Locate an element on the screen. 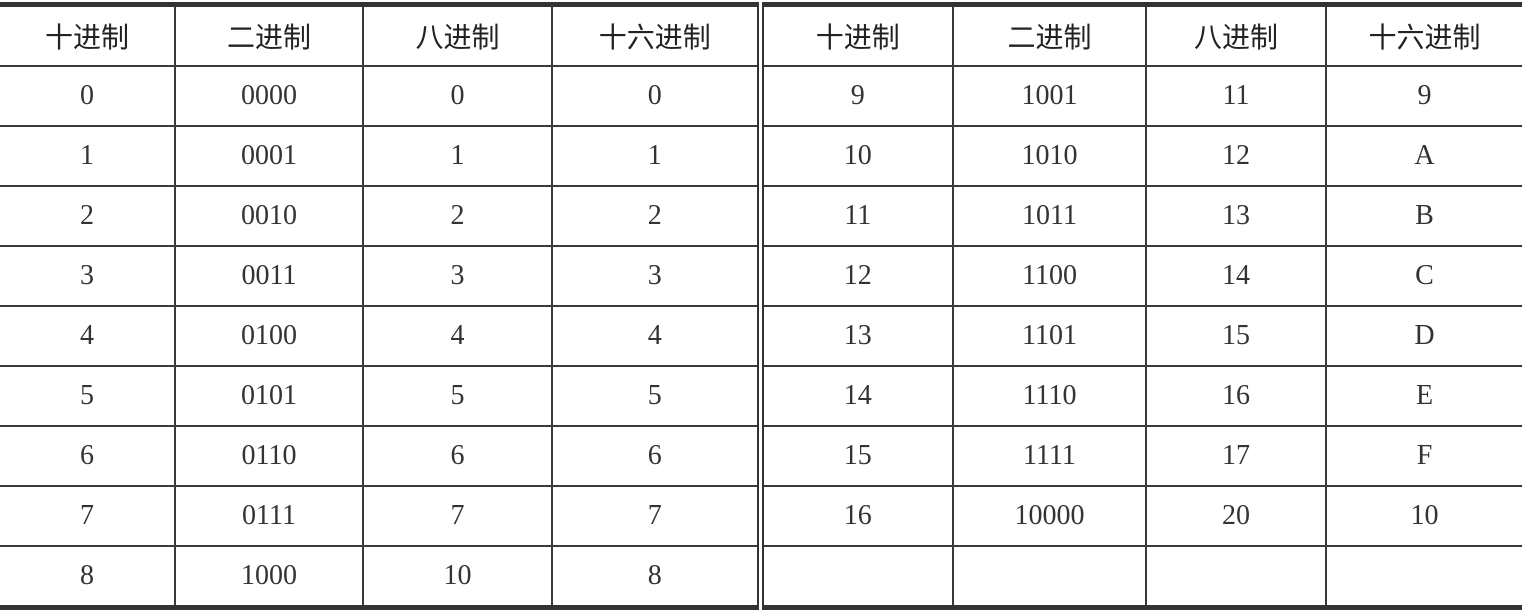 Image resolution: width=1522 pixels, height=614 pixels. table-cell: 1110 is located at coordinates (1049, 396).